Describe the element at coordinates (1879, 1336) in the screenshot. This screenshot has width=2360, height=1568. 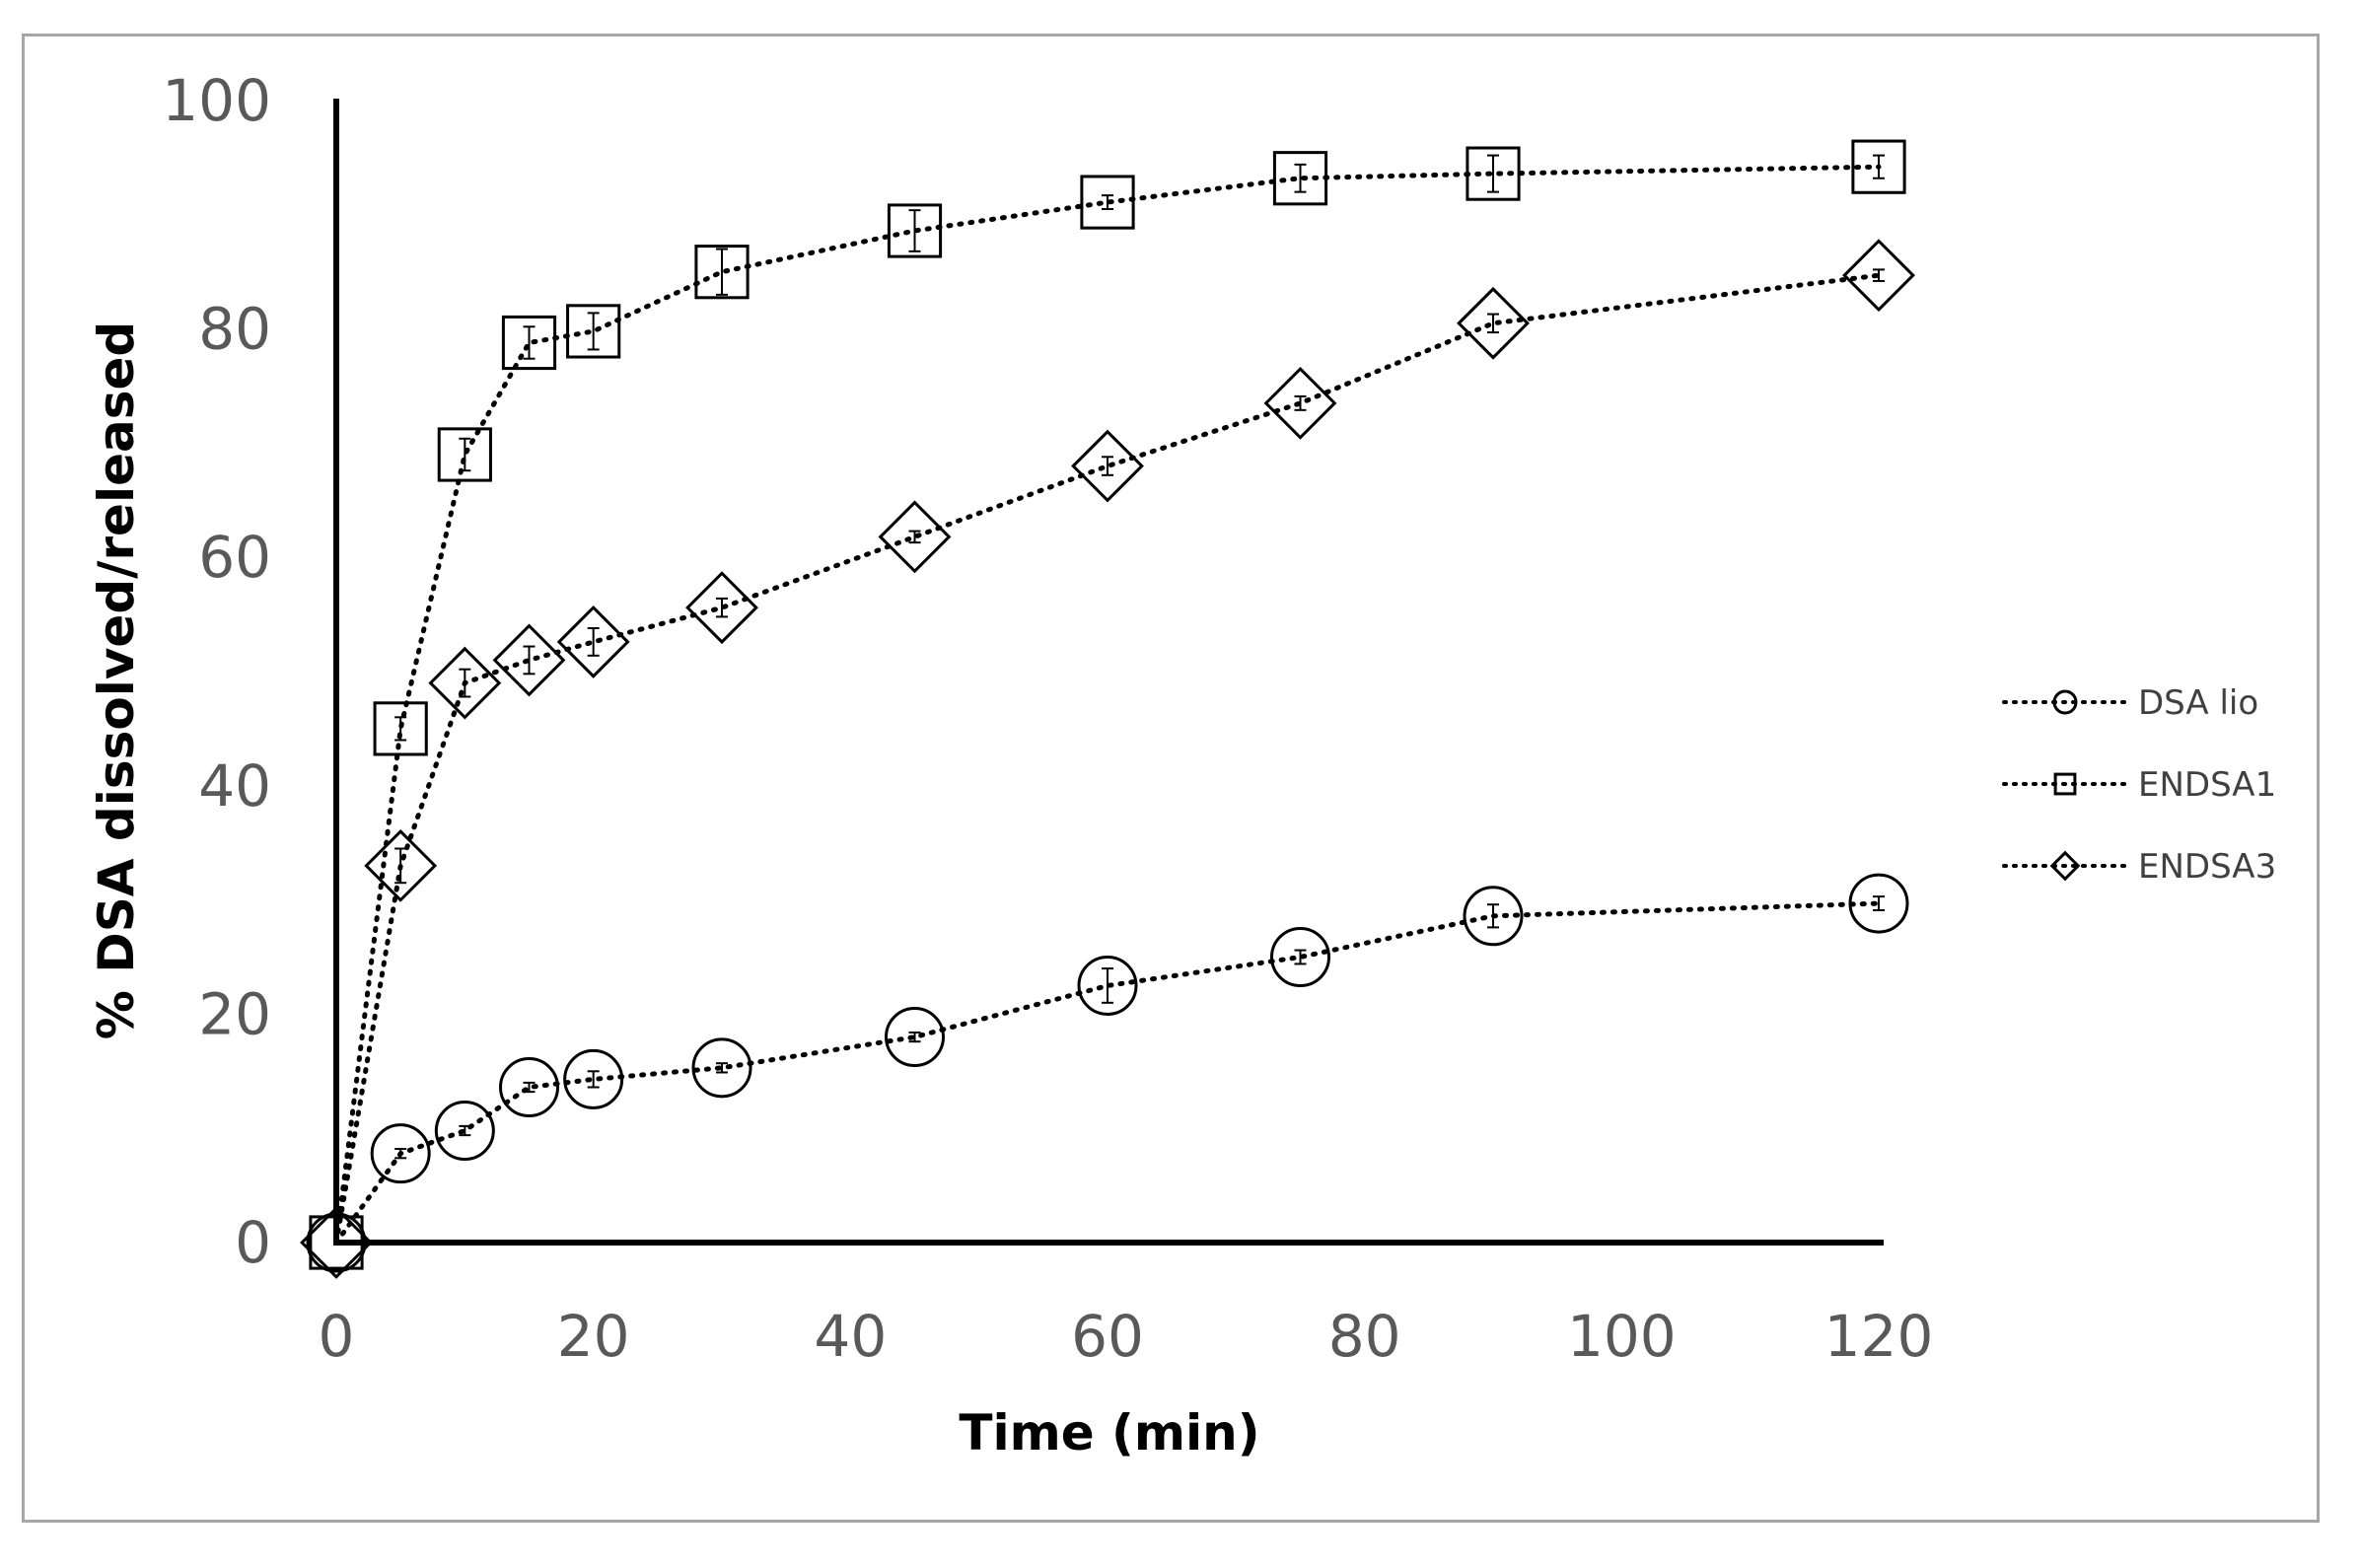
I see `x-tick-label: 120` at that location.